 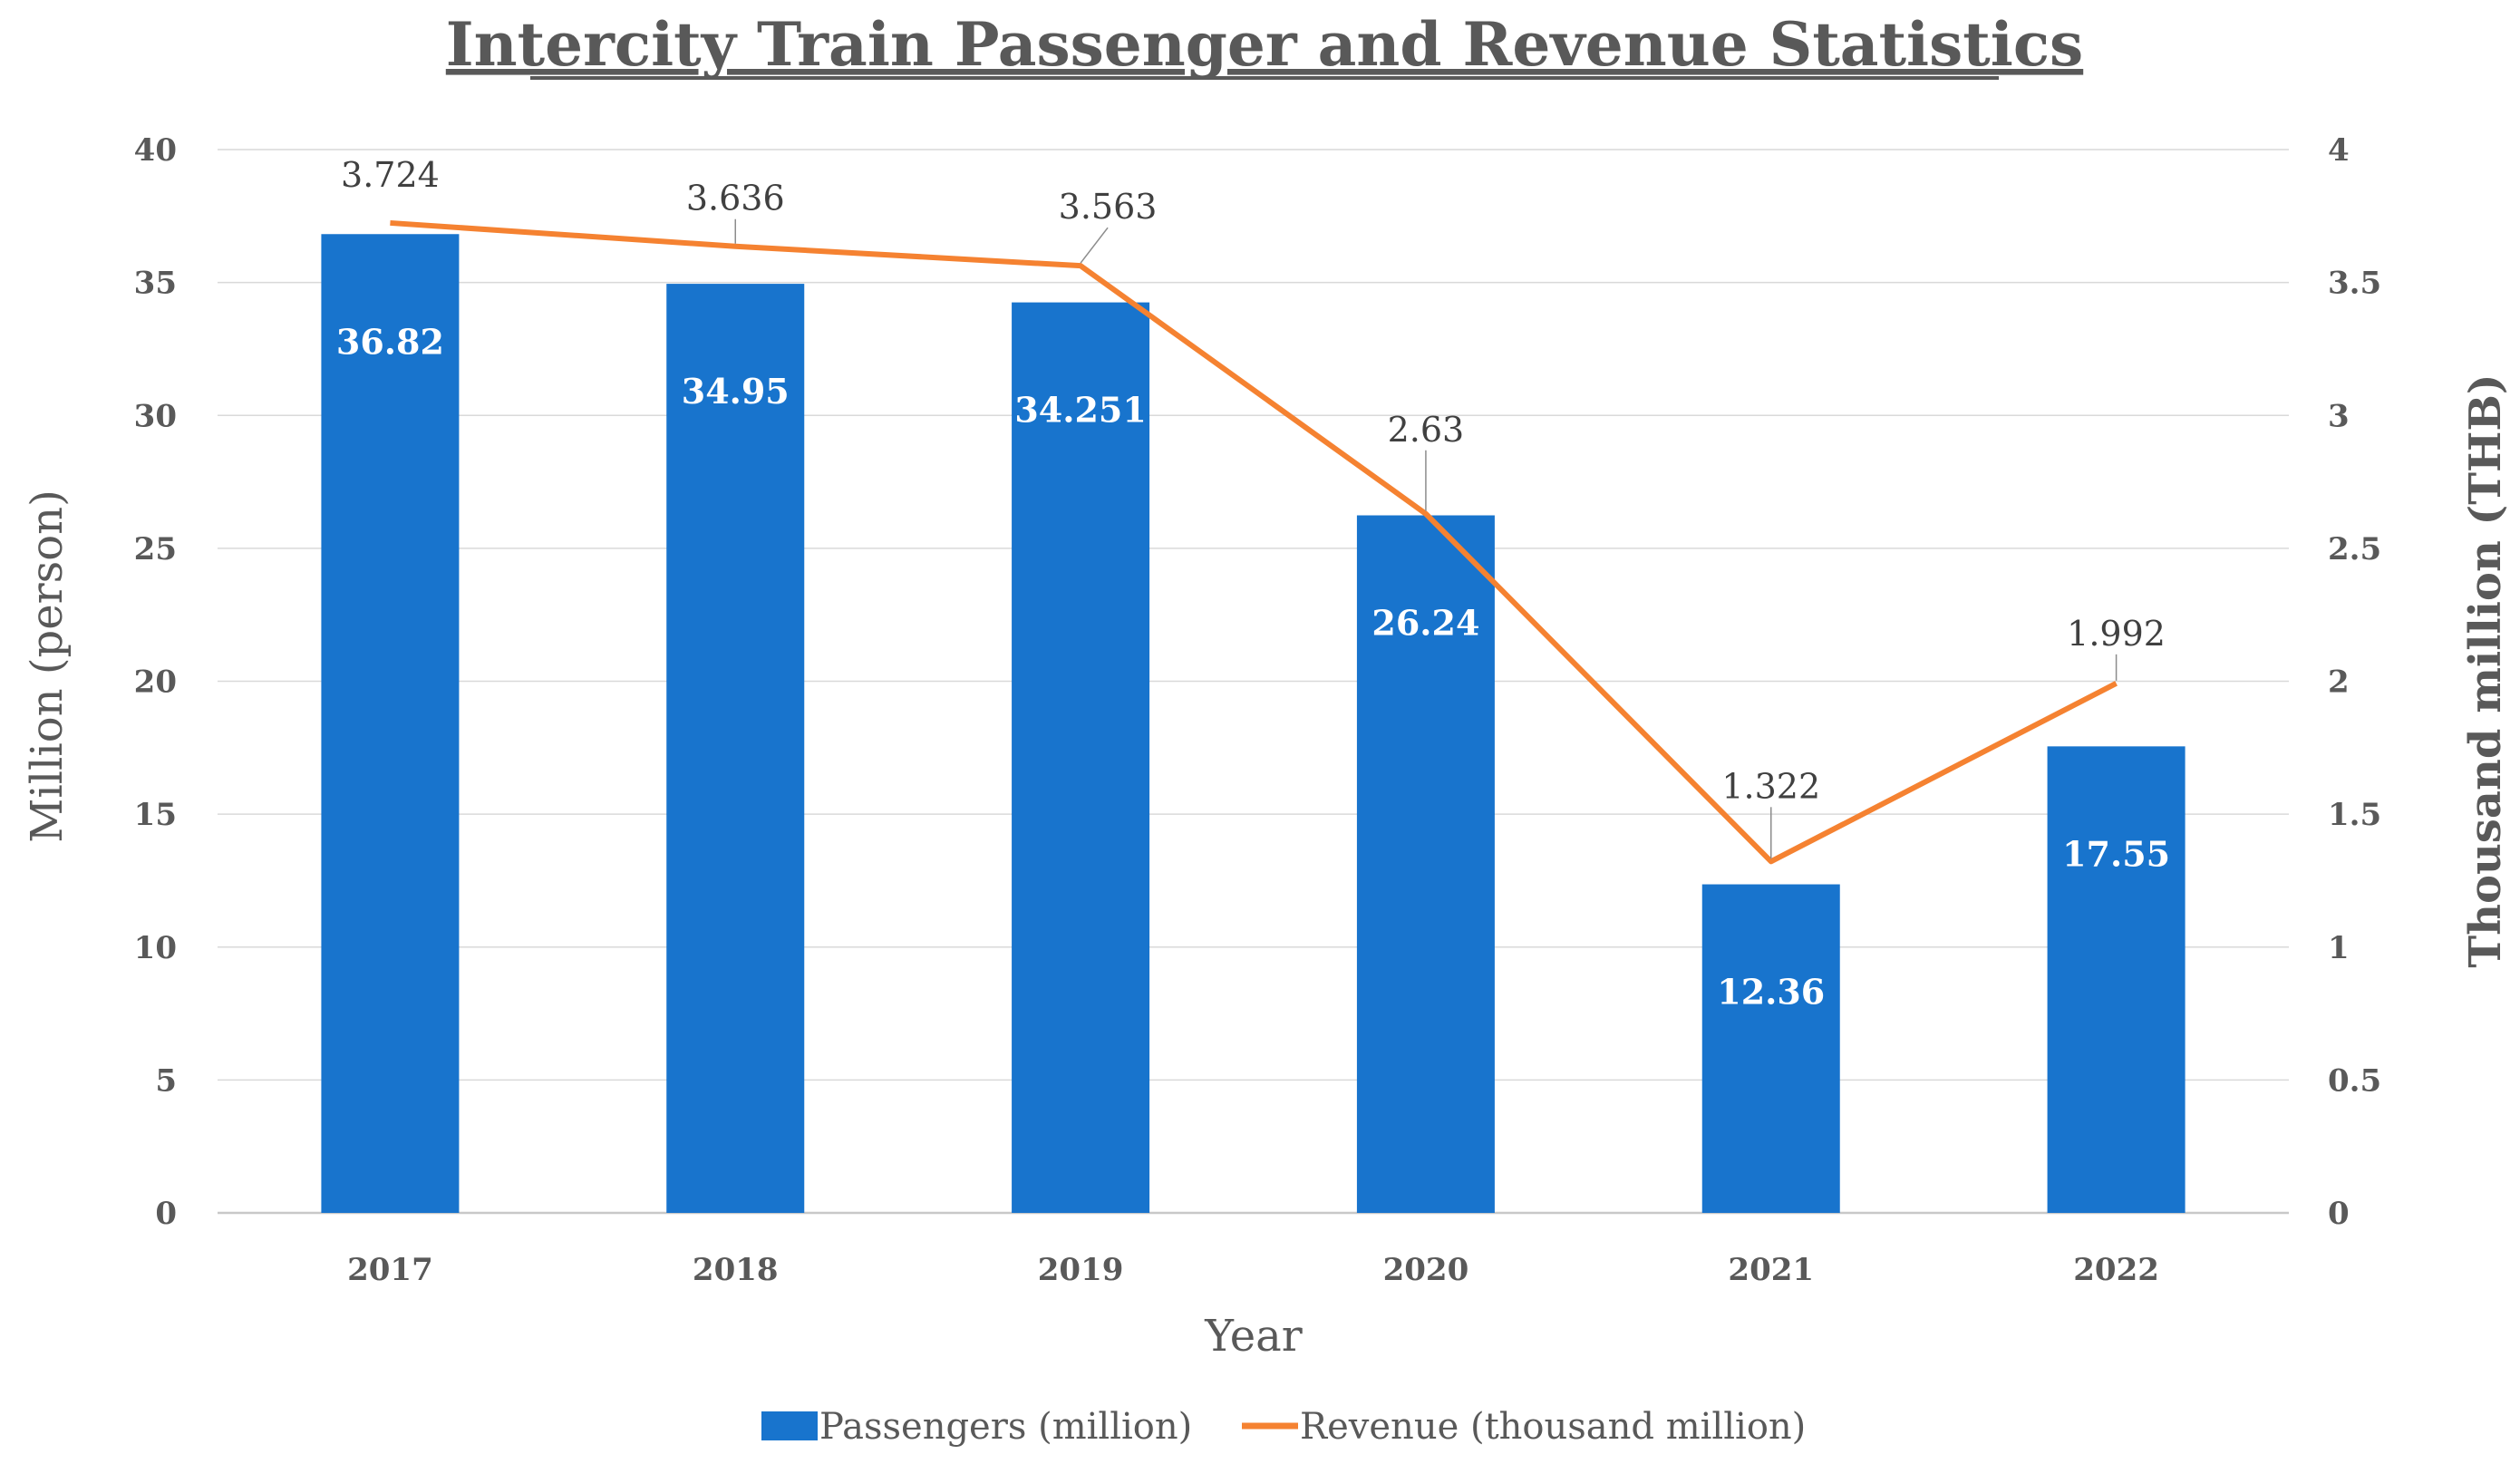 I want to click on y2-tick-label: 3, so click(x=2339, y=416).